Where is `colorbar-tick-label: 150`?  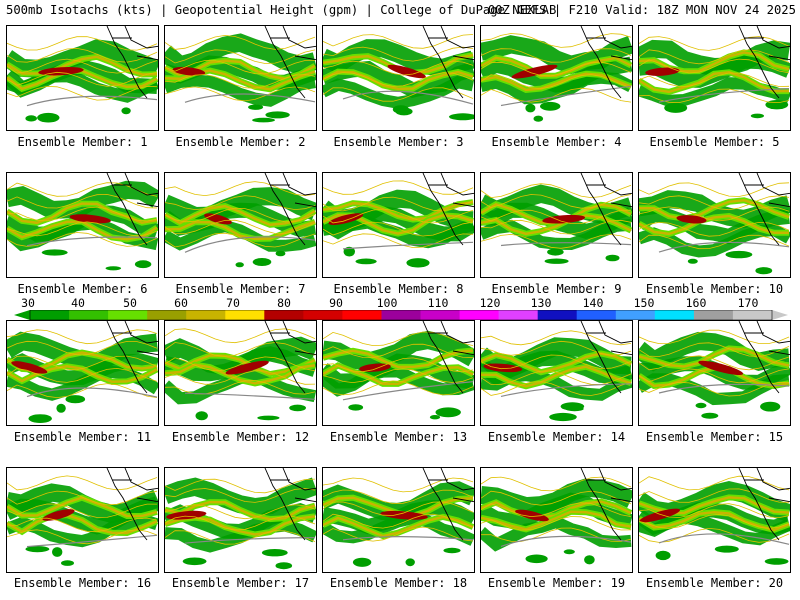
colorbar-tick-label: 150 is located at coordinates (644, 303).